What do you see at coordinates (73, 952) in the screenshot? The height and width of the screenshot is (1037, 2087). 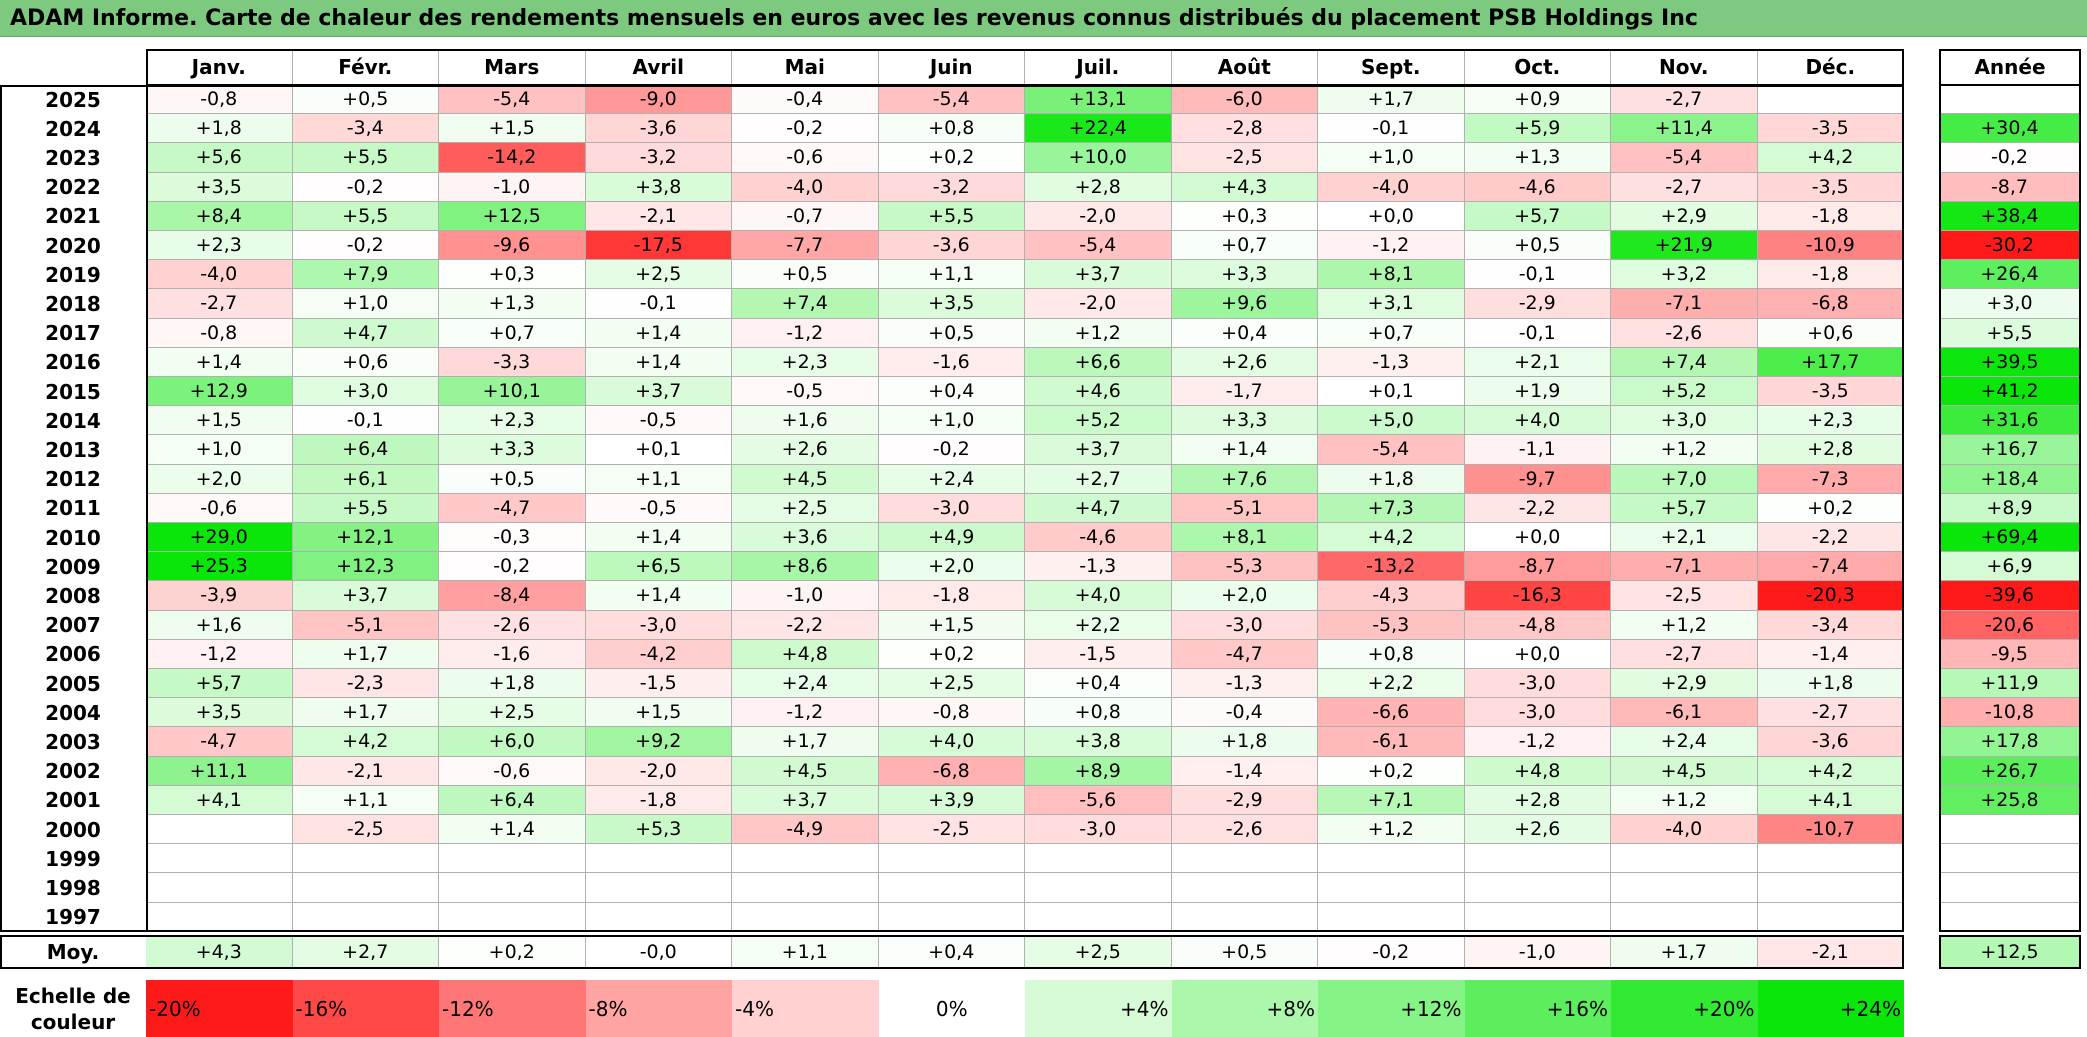 I see `average-row-label: Moy.` at bounding box center [73, 952].